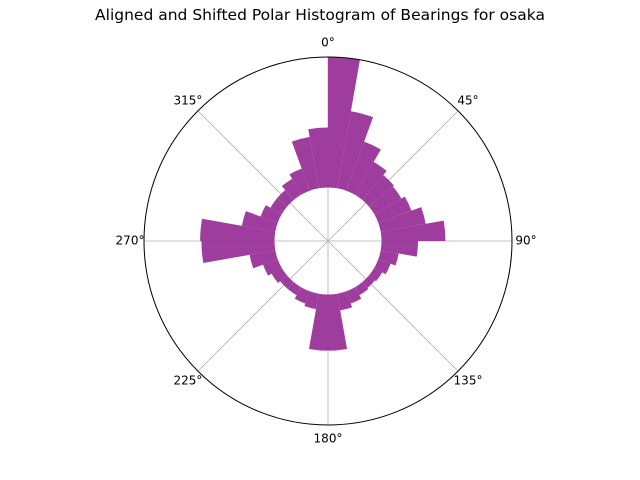 The image size is (640, 480). What do you see at coordinates (238, 229) in the screenshot?
I see `bar-275deg` at bounding box center [238, 229].